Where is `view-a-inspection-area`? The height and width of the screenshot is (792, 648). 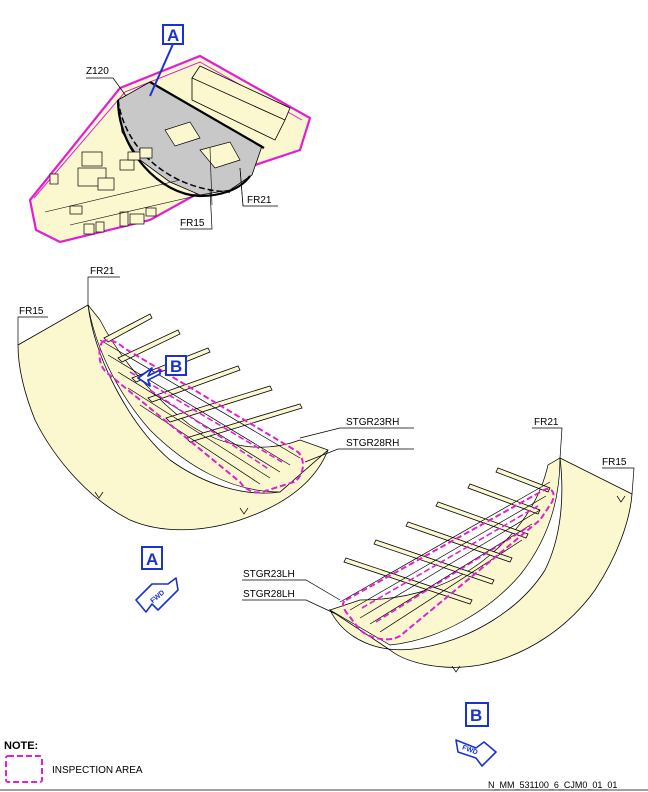
view-a-inspection-area is located at coordinates (201, 416).